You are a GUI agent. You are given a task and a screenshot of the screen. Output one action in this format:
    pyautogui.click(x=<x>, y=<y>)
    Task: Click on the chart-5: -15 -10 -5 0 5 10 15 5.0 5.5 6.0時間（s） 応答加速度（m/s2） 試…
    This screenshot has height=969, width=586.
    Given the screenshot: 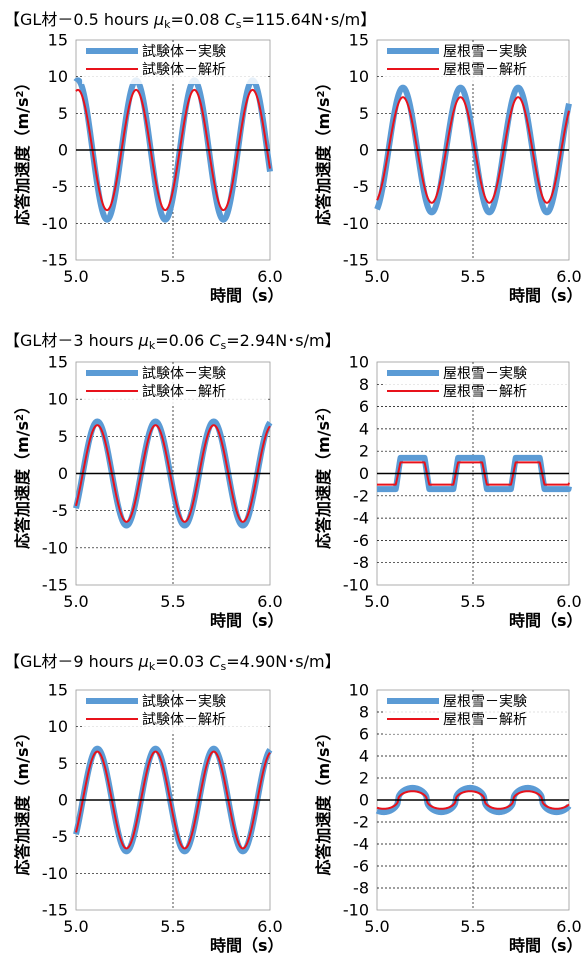 What is the action you would take?
    pyautogui.click(x=148, y=818)
    